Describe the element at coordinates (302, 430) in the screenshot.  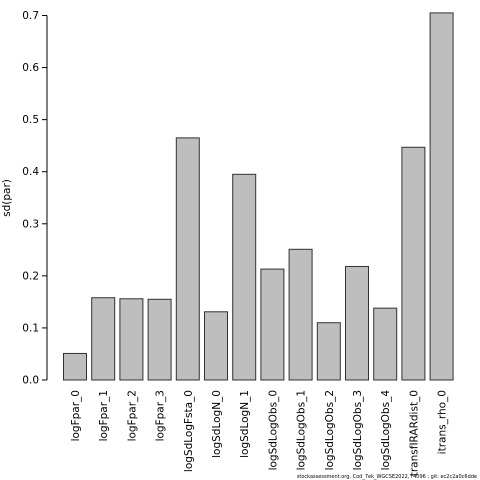
I see `x-tick-label: logSdLogObs_1` at that location.